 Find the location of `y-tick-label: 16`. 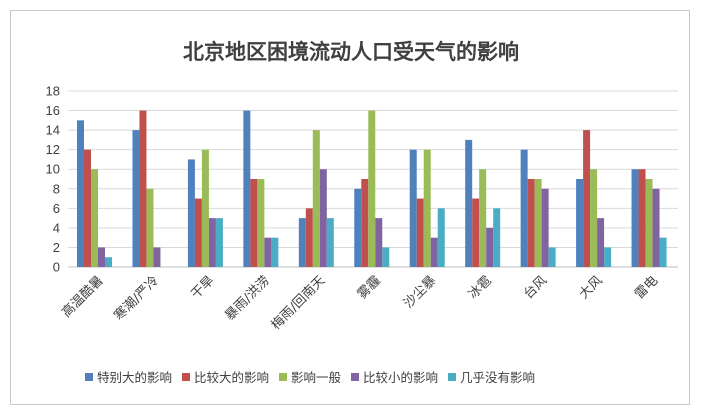

y-tick-label: 16 is located at coordinates (53, 110).